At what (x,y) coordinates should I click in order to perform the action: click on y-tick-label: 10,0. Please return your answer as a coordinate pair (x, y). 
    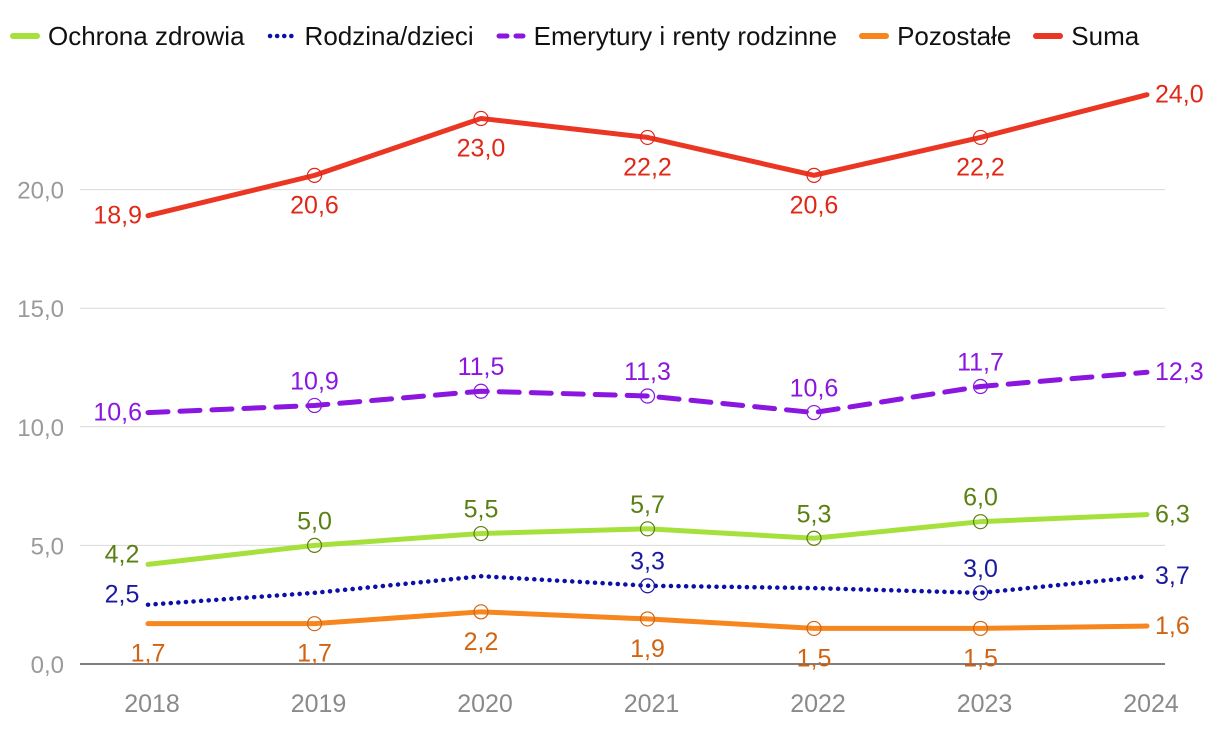
    Looking at the image, I should click on (40, 428).